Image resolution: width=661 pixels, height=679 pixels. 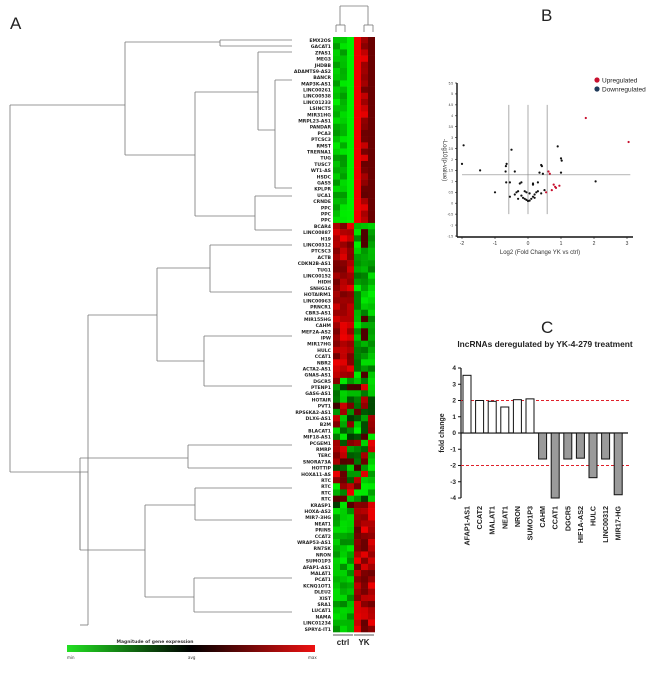 I want to click on gene-label: HOXA-AS2, so click(x=317, y=512).